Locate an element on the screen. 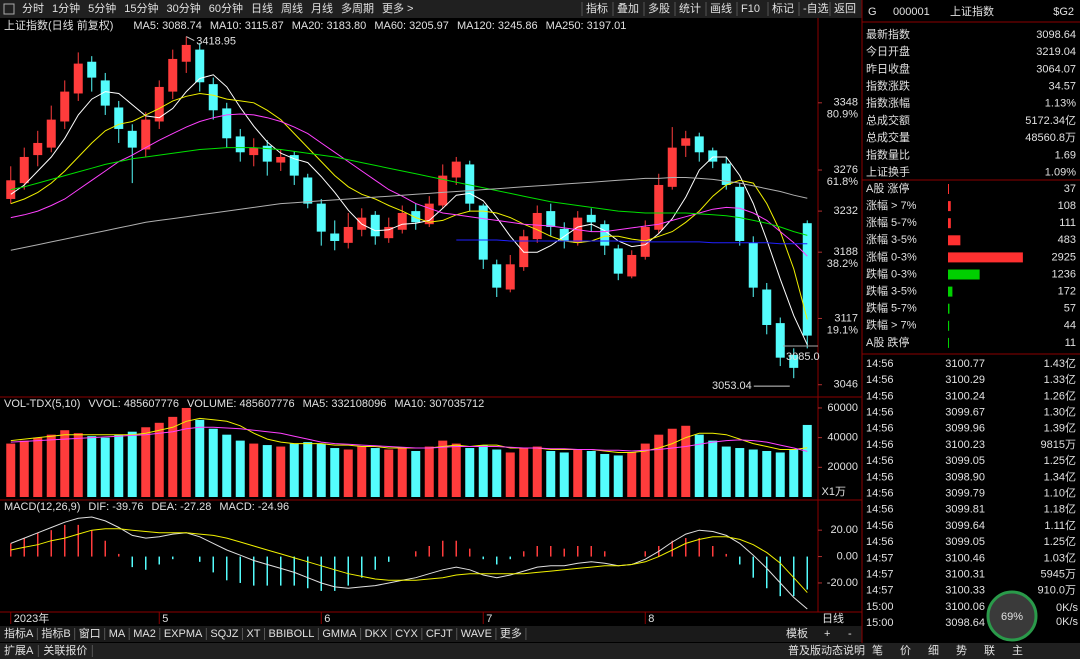 The height and width of the screenshot is (659, 1080). quote-label: 指数量比 is located at coordinates (888, 154).